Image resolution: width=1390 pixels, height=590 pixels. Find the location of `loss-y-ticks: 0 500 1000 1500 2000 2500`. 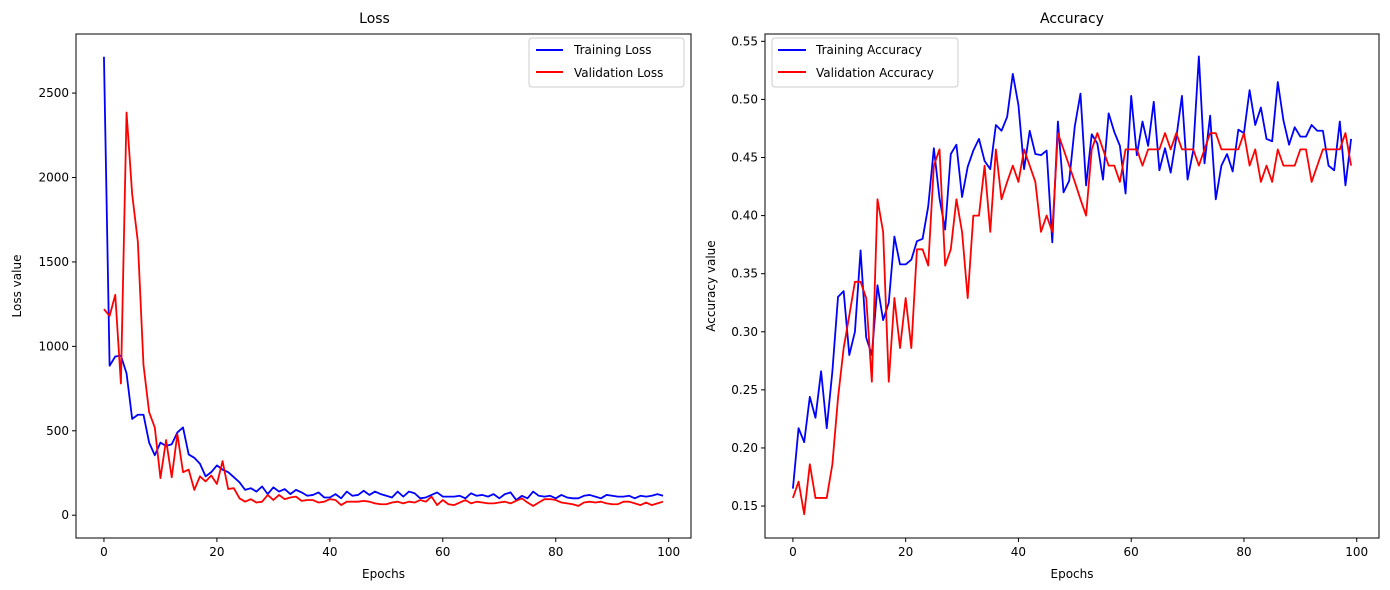

loss-y-ticks: 0 500 1000 1500 2000 2500 is located at coordinates (57, 304).